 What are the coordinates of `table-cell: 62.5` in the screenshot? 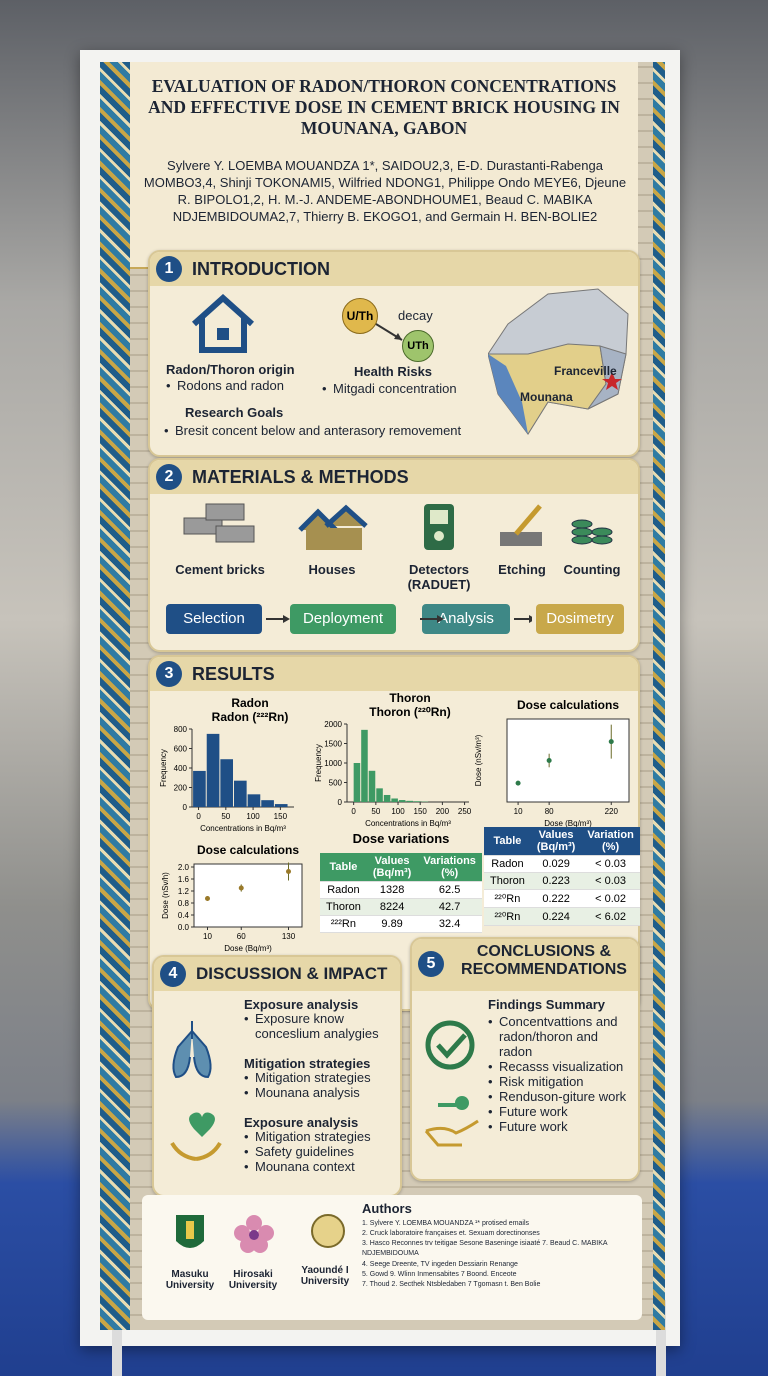 It's located at (449, 890).